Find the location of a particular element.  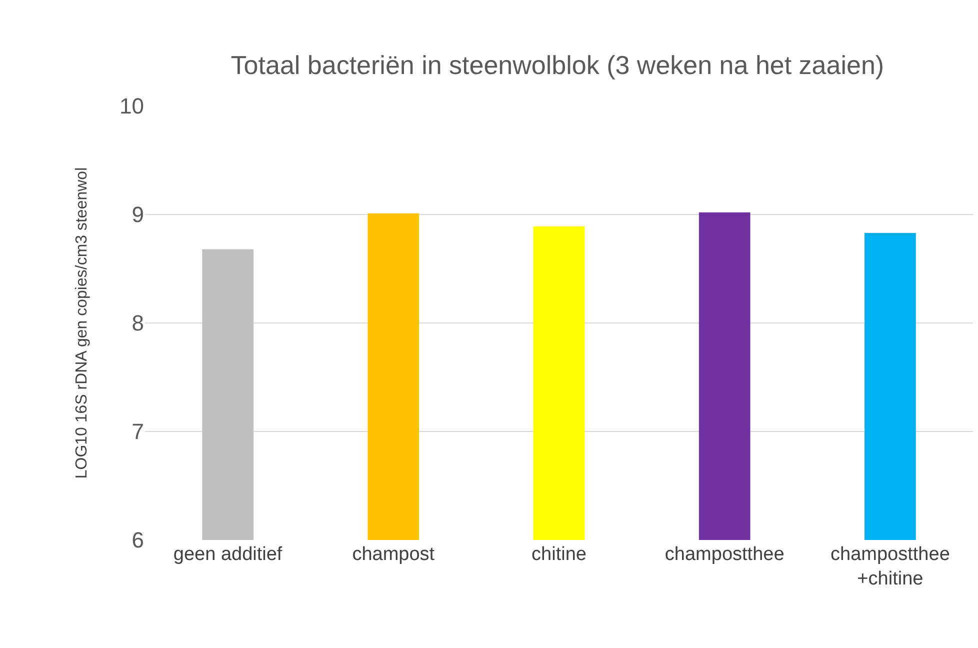

y-tick-label: 7 is located at coordinates (138, 431).